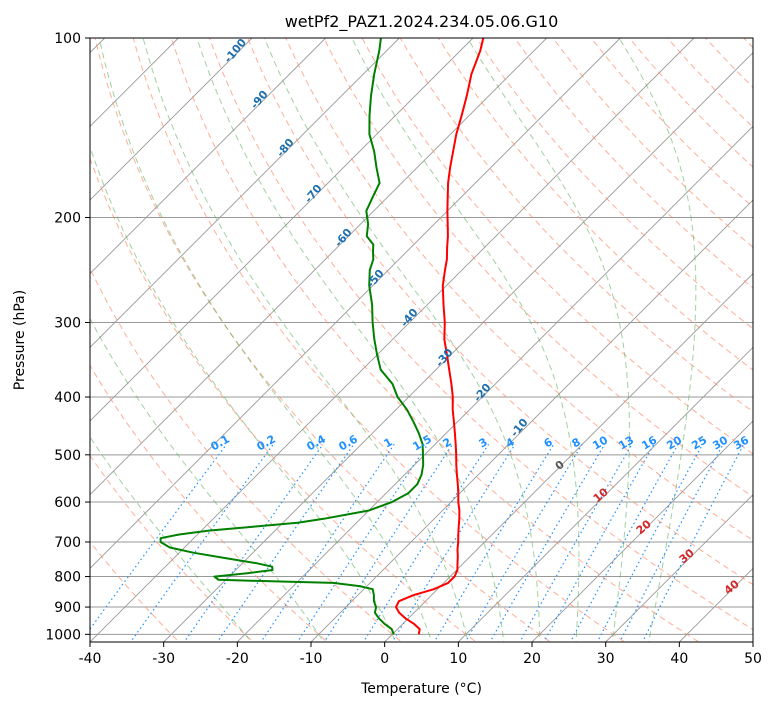 This screenshot has height=708, width=775. I want to click on y-tick-label: 200, so click(67, 219).